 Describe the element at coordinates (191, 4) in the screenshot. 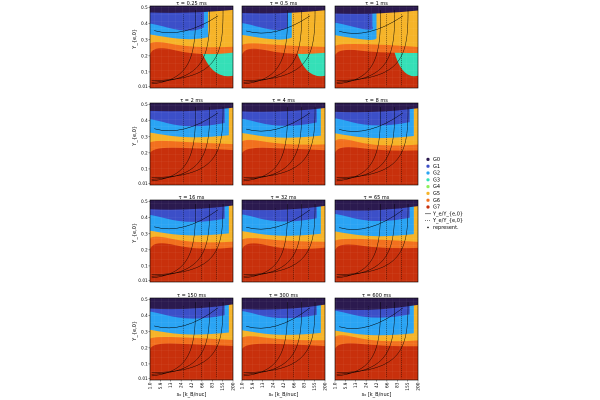

I see `panel-title: τ = 0.25 ms` at that location.